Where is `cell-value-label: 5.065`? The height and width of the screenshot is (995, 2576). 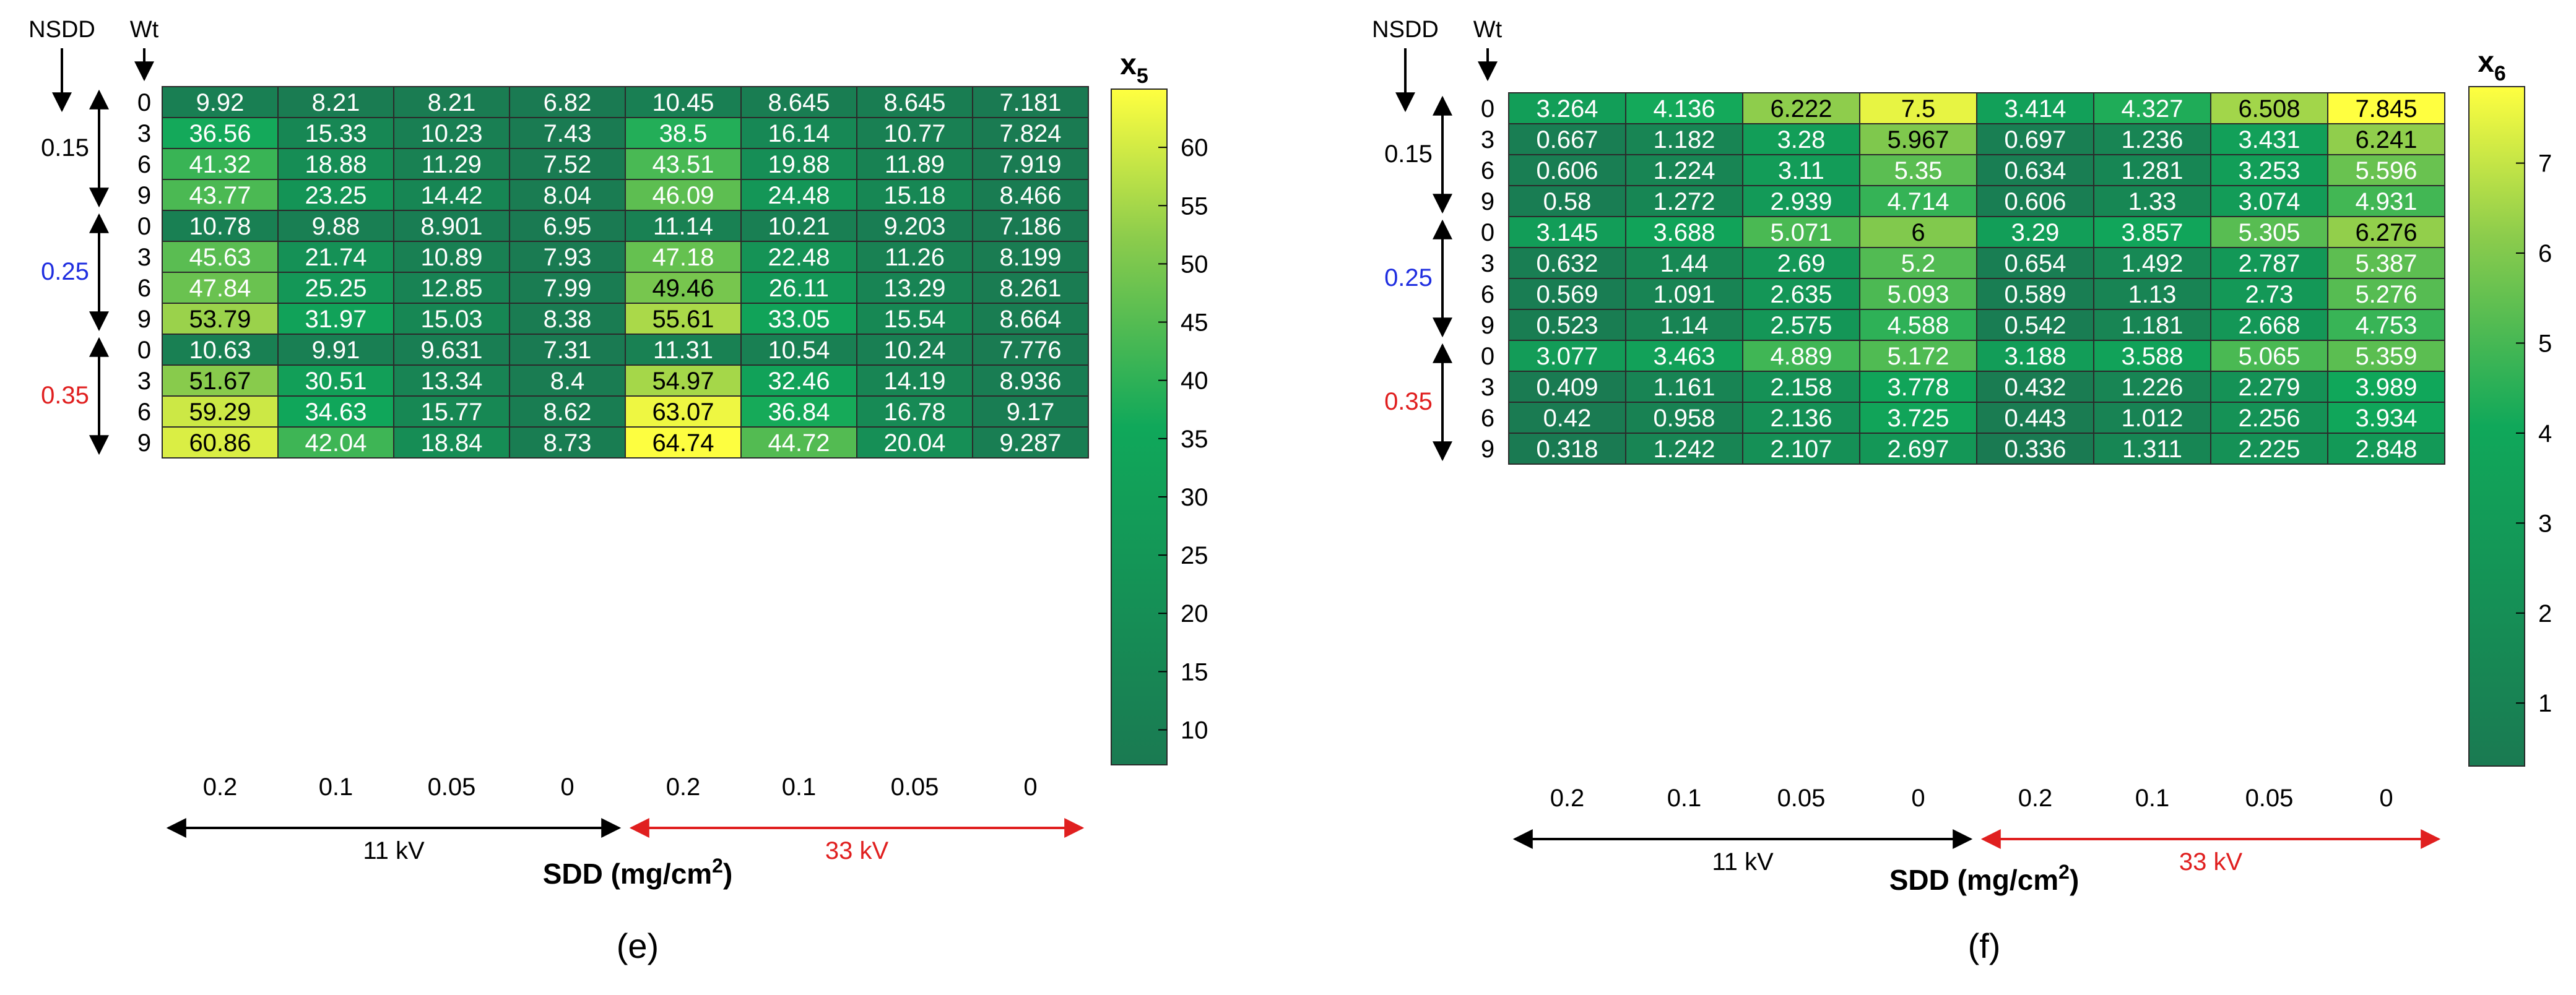 cell-value-label: 5.065 is located at coordinates (2269, 356).